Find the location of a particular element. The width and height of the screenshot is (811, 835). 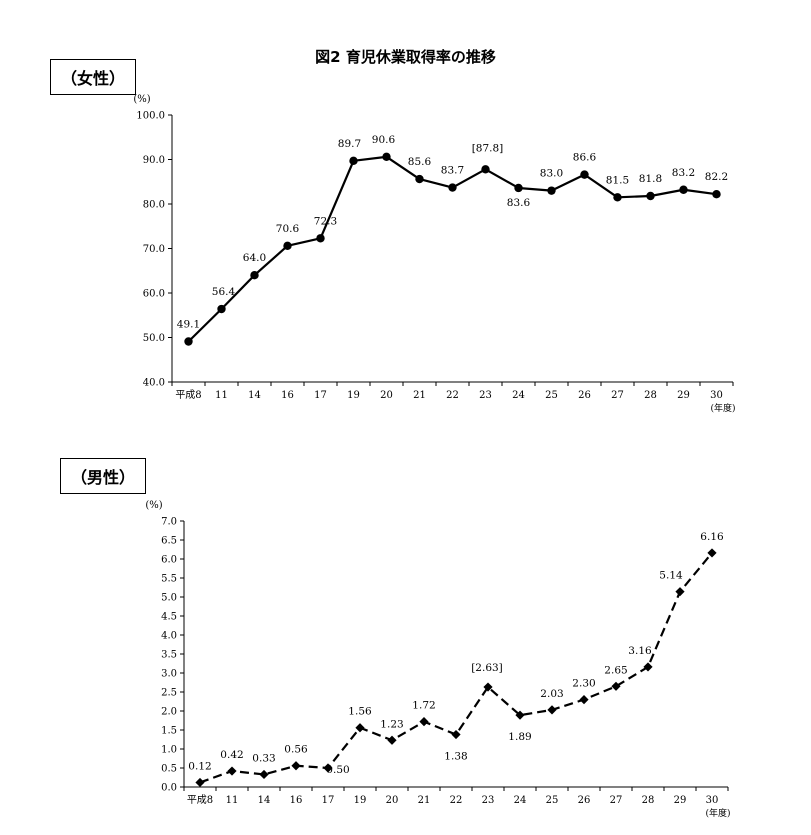

female-x-tick-label: 21 is located at coordinates (419, 395).